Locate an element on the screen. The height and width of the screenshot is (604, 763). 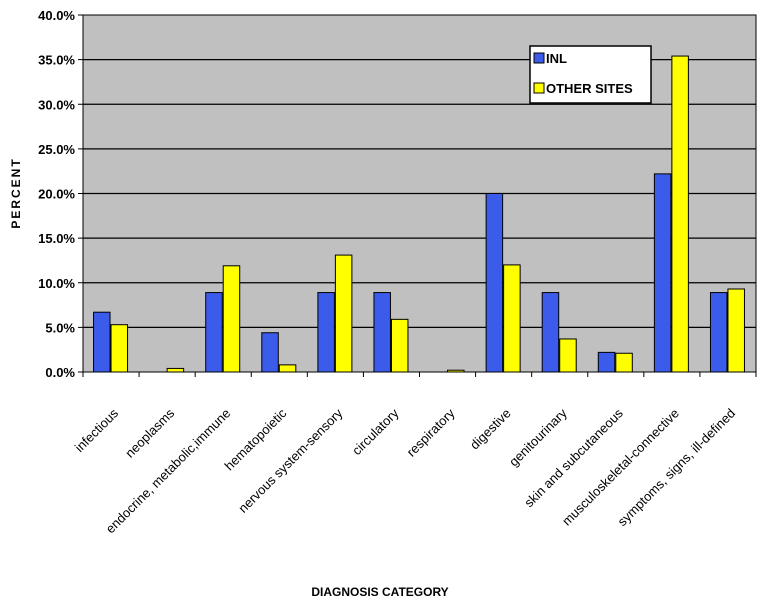
y-tick-label: 25.0% is located at coordinates (56, 149).